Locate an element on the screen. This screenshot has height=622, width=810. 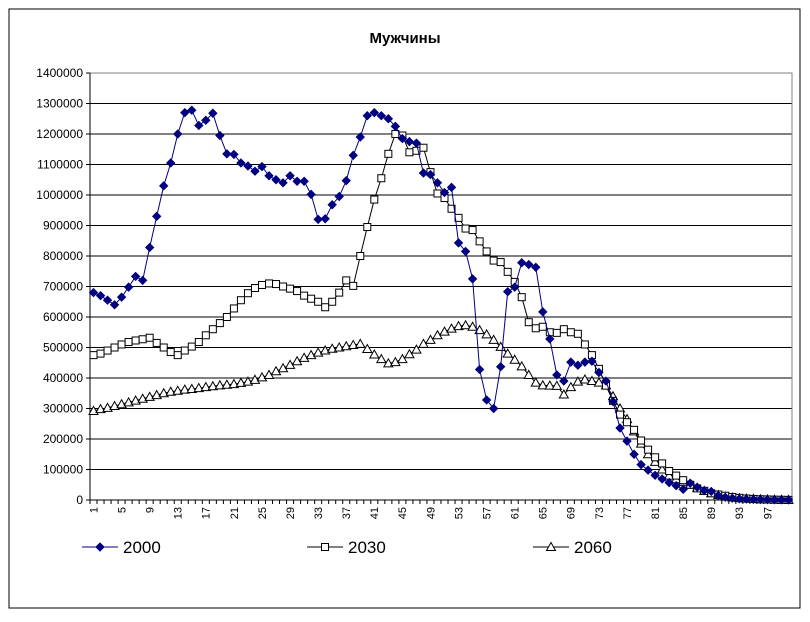
x-tick-label: 5 is located at coordinates (122, 510).